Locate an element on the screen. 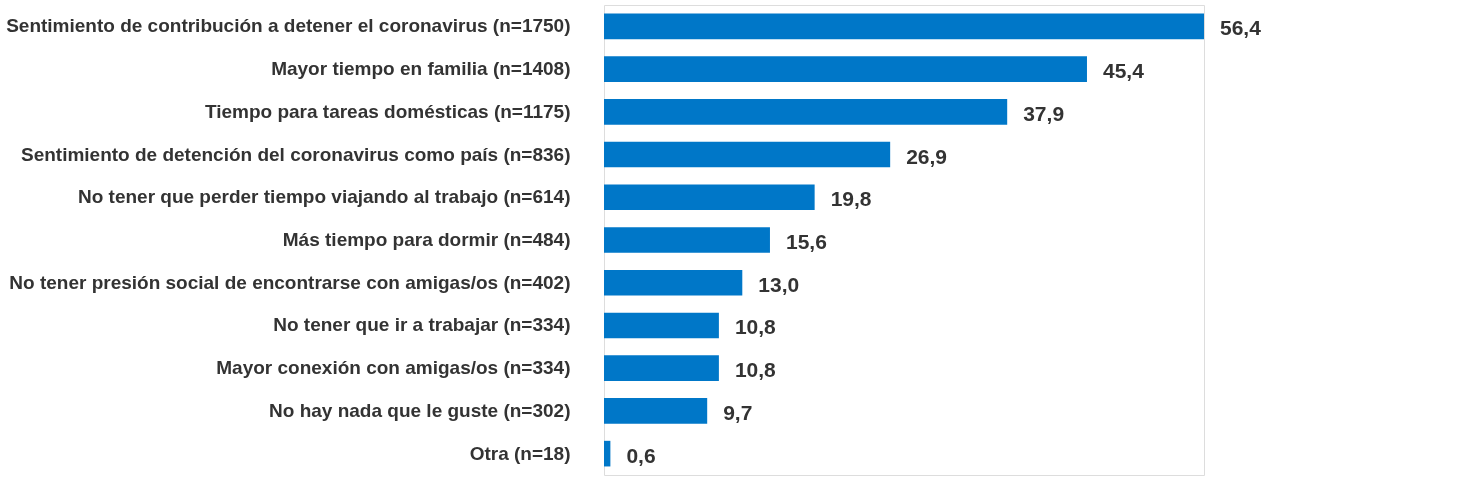  data-label: 45,4 is located at coordinates (1123, 71).